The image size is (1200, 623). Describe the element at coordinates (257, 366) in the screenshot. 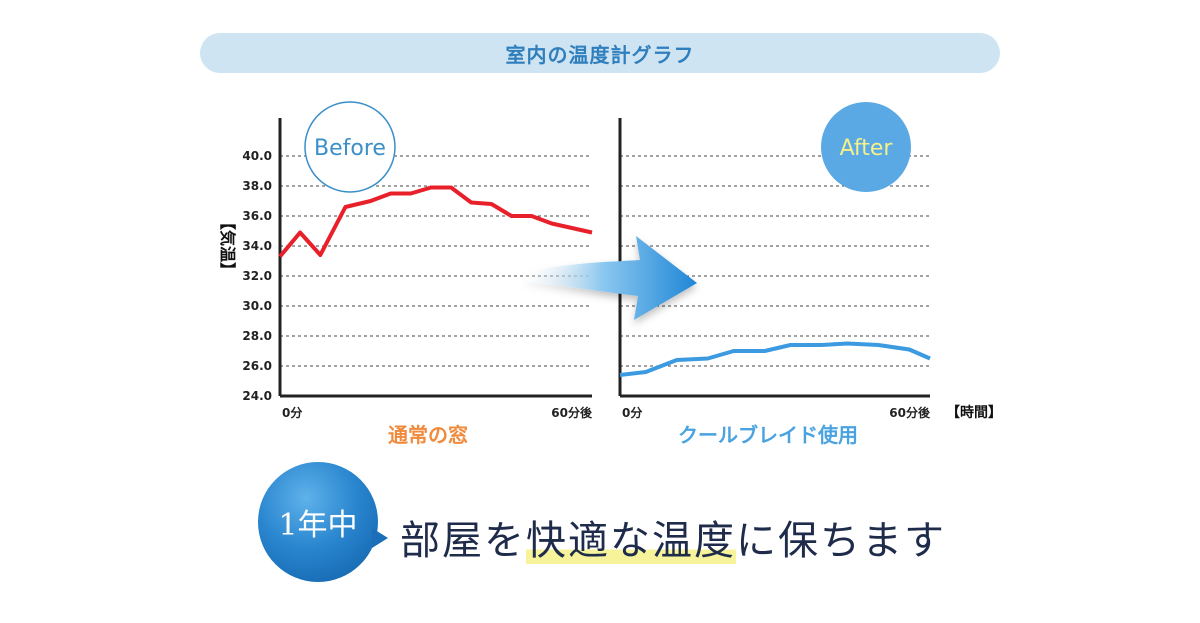

I see `y-tick-label: 26.0` at that location.